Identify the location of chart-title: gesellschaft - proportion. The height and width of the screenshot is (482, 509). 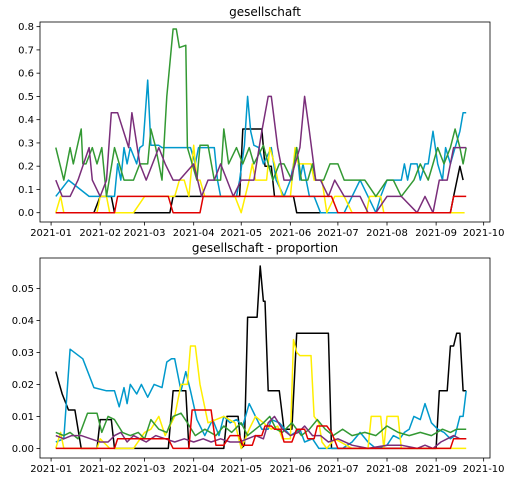
(265, 248).